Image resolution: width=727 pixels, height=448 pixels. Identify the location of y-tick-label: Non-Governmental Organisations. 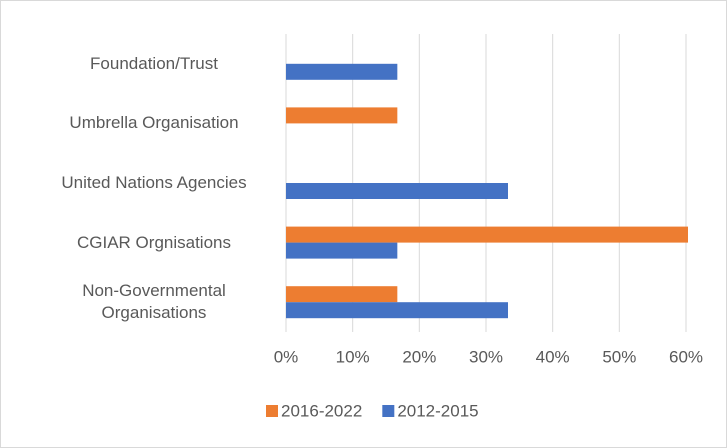
(154, 302).